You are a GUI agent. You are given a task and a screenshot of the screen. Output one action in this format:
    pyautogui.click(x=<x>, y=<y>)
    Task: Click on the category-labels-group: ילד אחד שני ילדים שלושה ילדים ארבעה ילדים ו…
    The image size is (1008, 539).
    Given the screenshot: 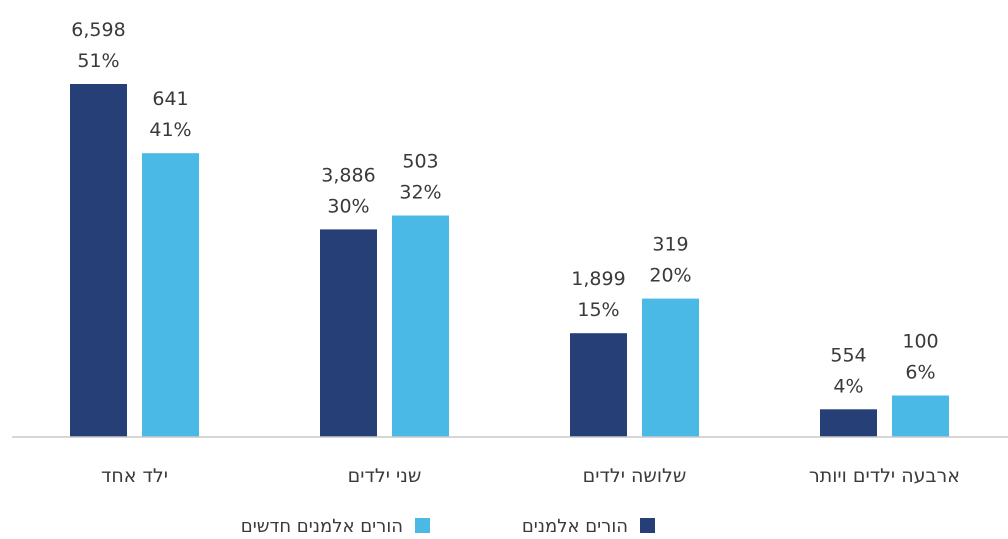 What is the action you would take?
    pyautogui.click(x=530, y=476)
    